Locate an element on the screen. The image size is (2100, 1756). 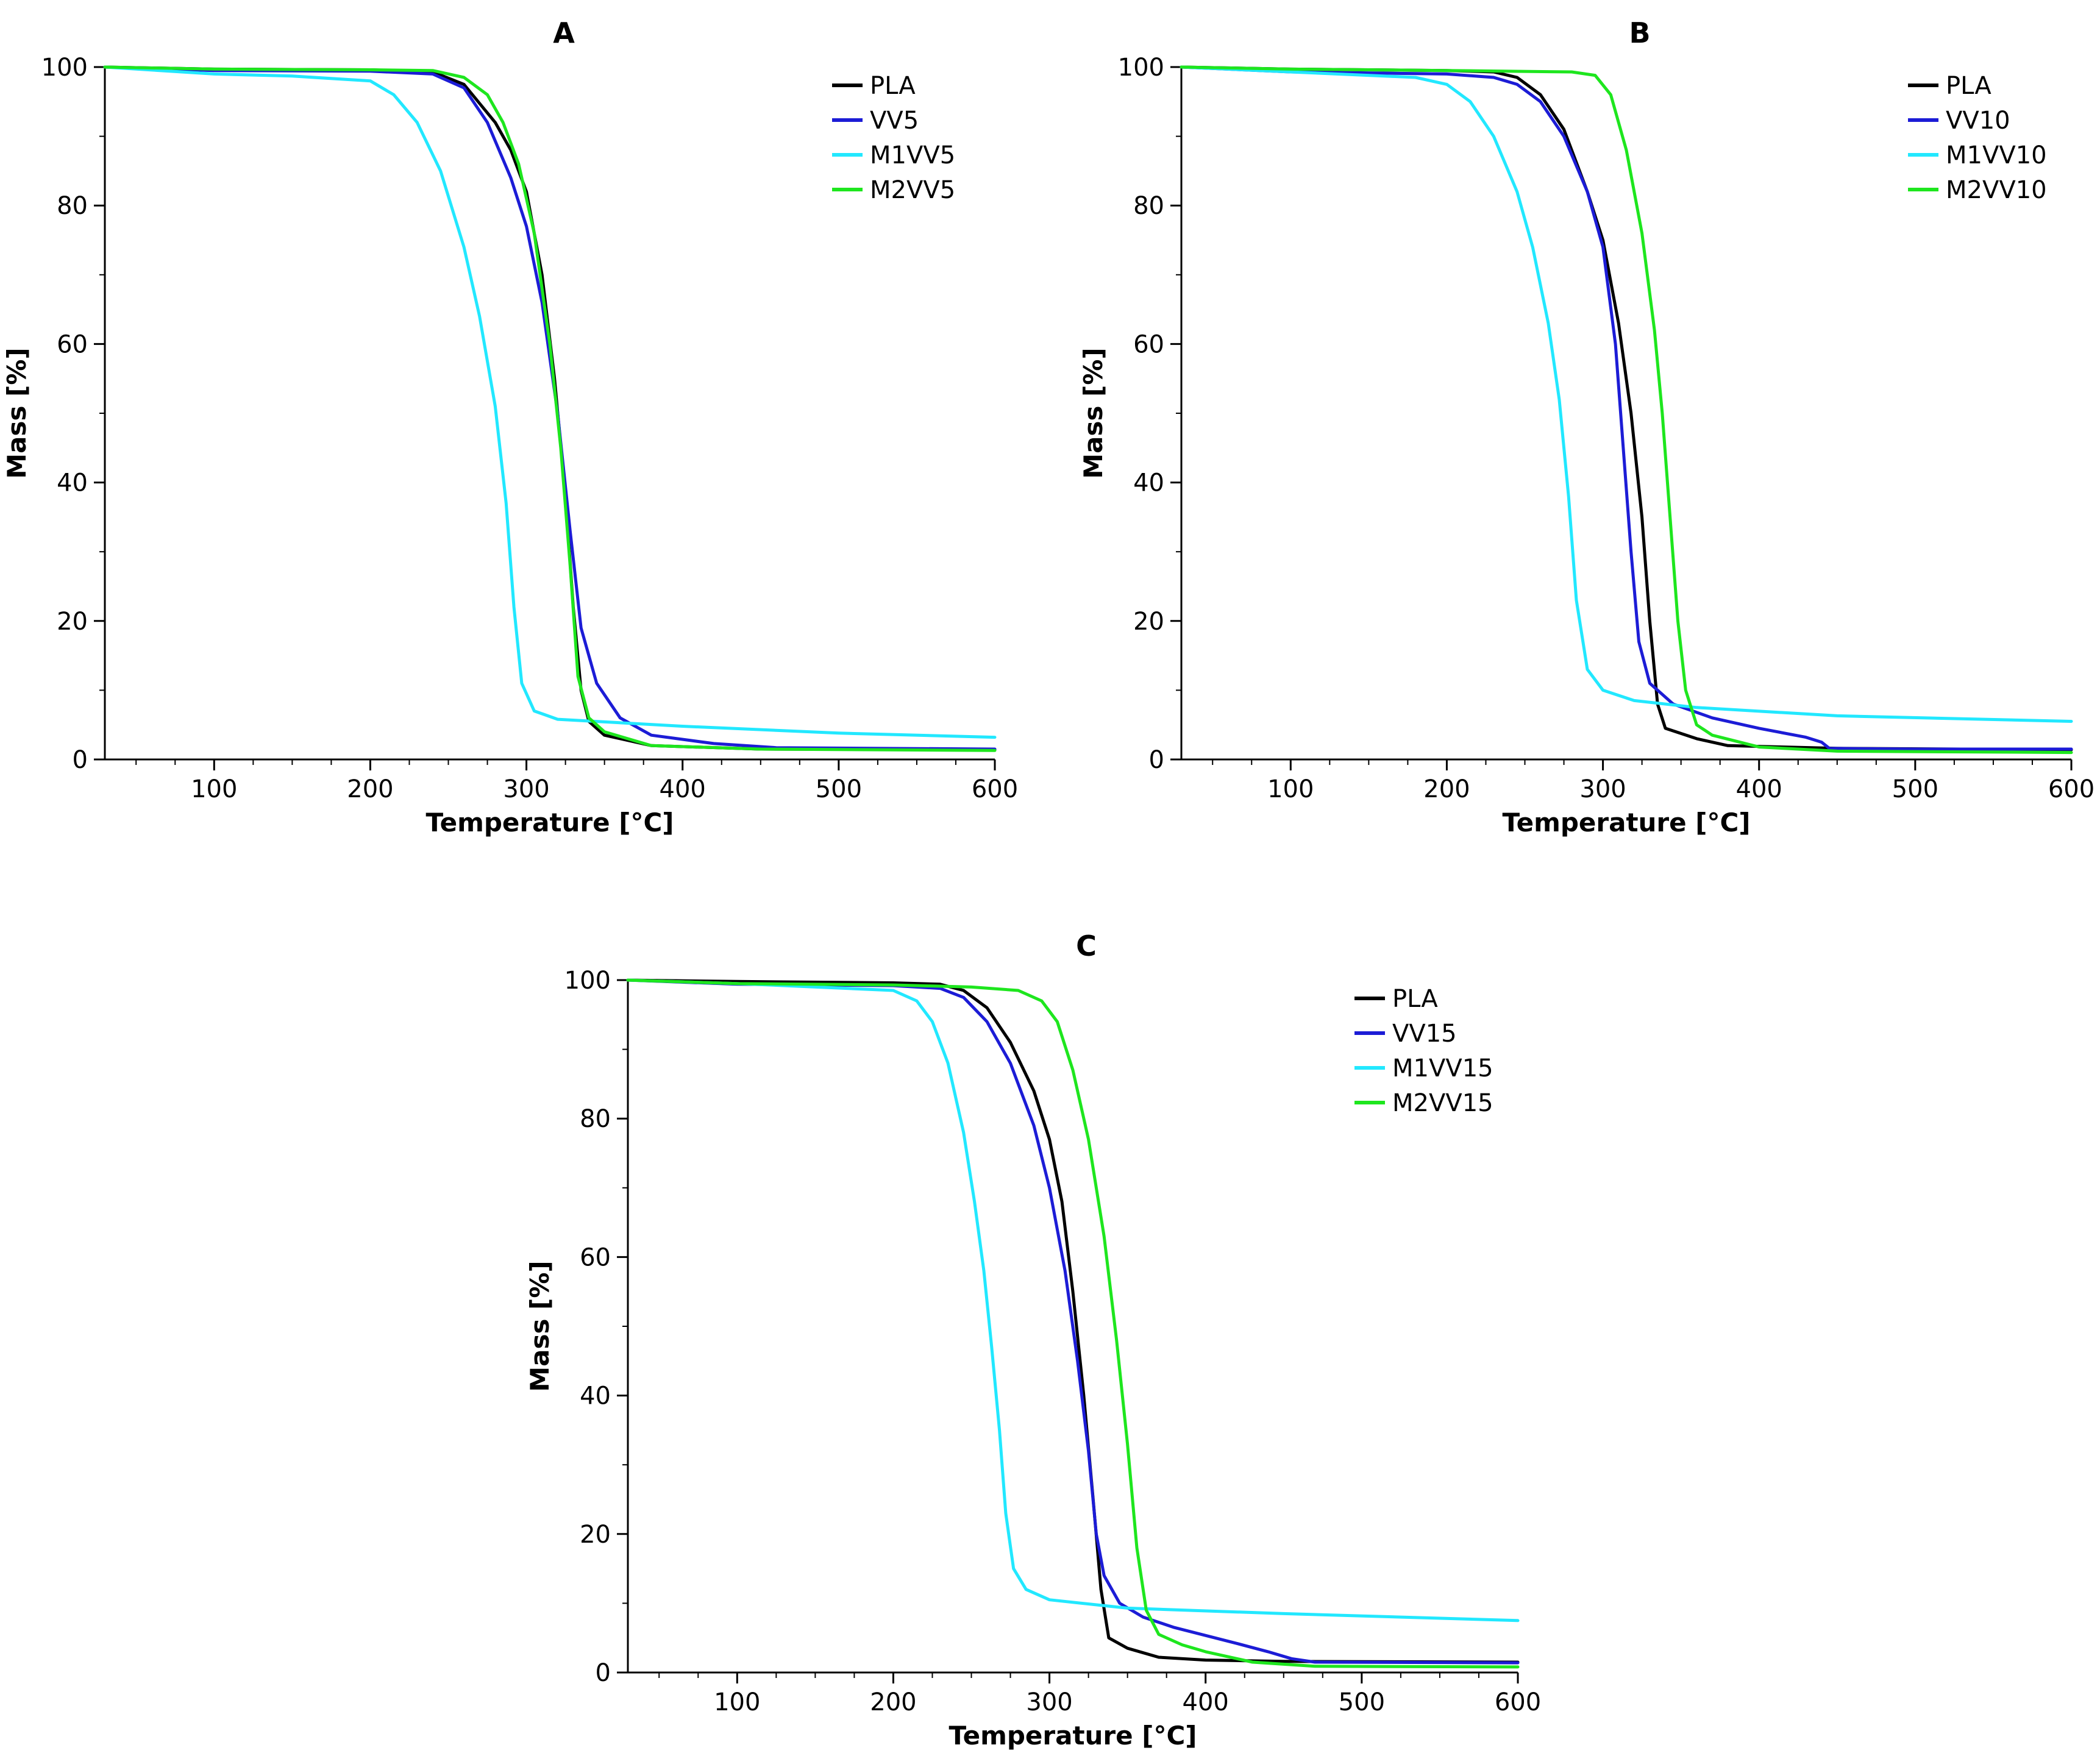
legend-label: M1VV5 is located at coordinates (912, 155).